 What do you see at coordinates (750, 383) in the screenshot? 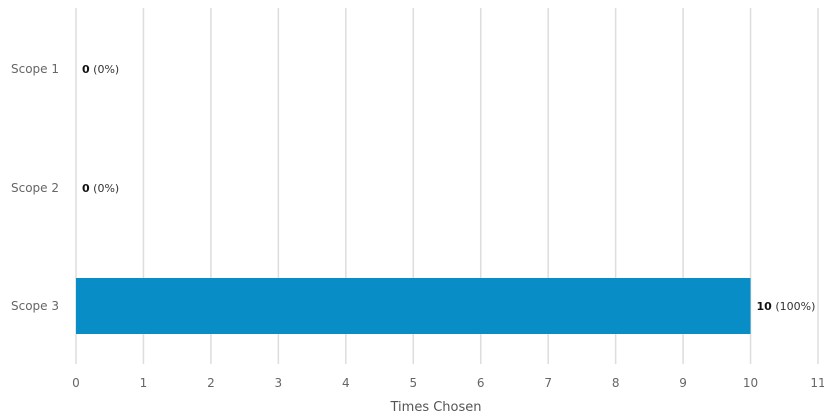
I see `x-tick-label: 10` at bounding box center [750, 383].